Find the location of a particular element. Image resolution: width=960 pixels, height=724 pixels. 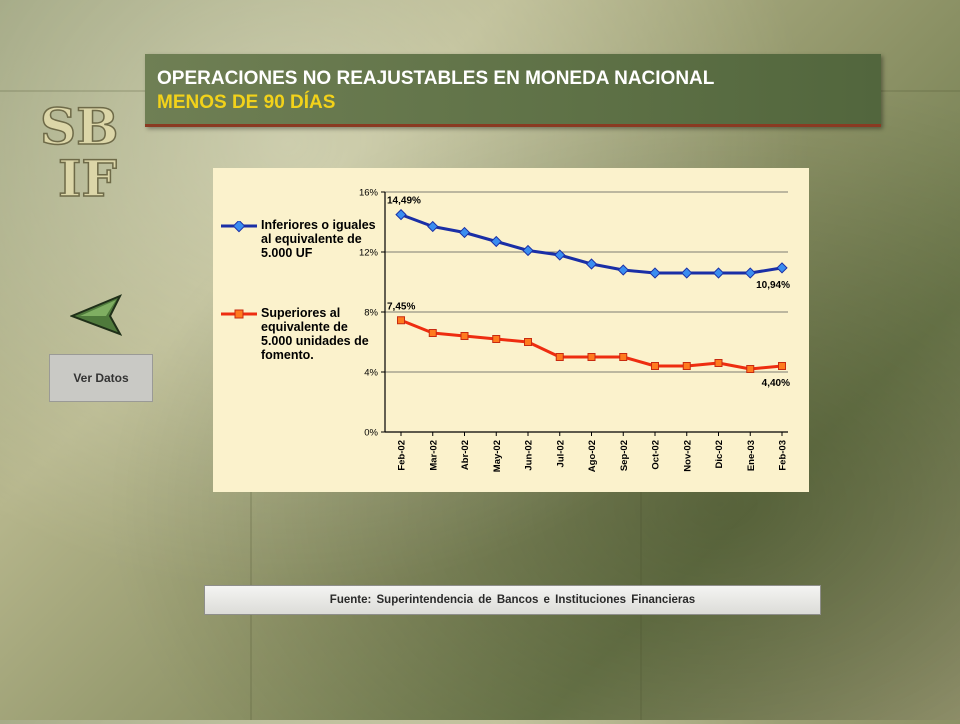

series-2-last-label: 4,40% is located at coordinates (776, 383).